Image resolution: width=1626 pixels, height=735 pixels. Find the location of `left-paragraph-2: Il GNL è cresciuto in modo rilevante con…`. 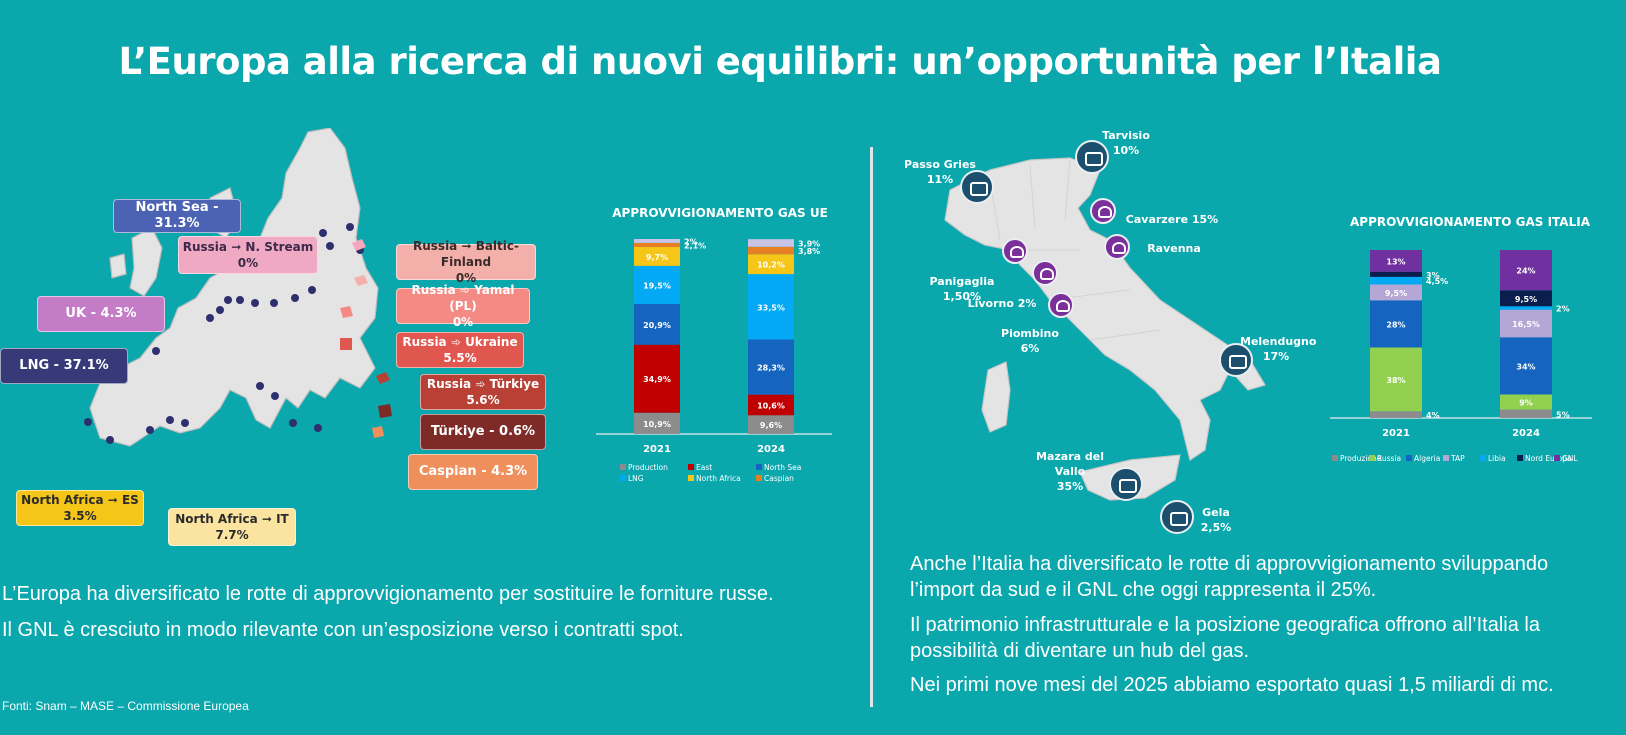

left-paragraph-2: Il GNL è cresciuto in modo rilevante con… is located at coordinates (343, 630).